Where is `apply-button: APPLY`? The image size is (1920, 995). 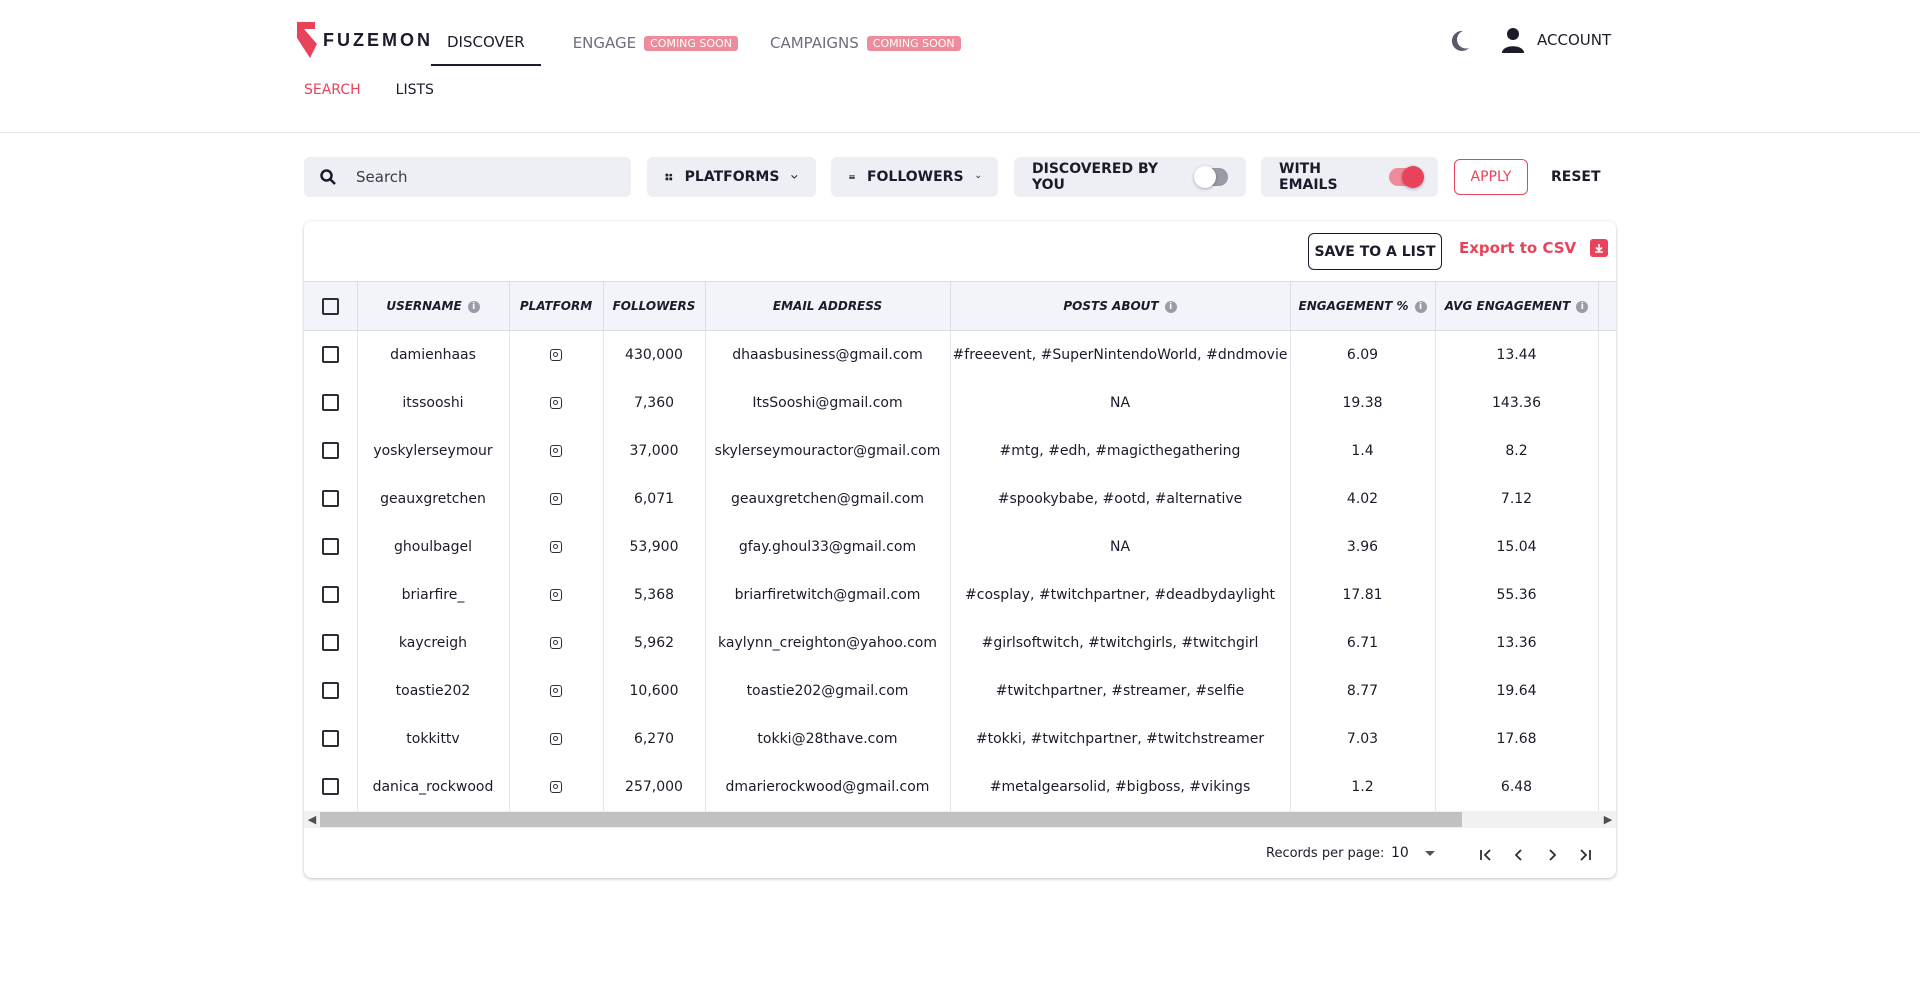 apply-button: APPLY is located at coordinates (1491, 177).